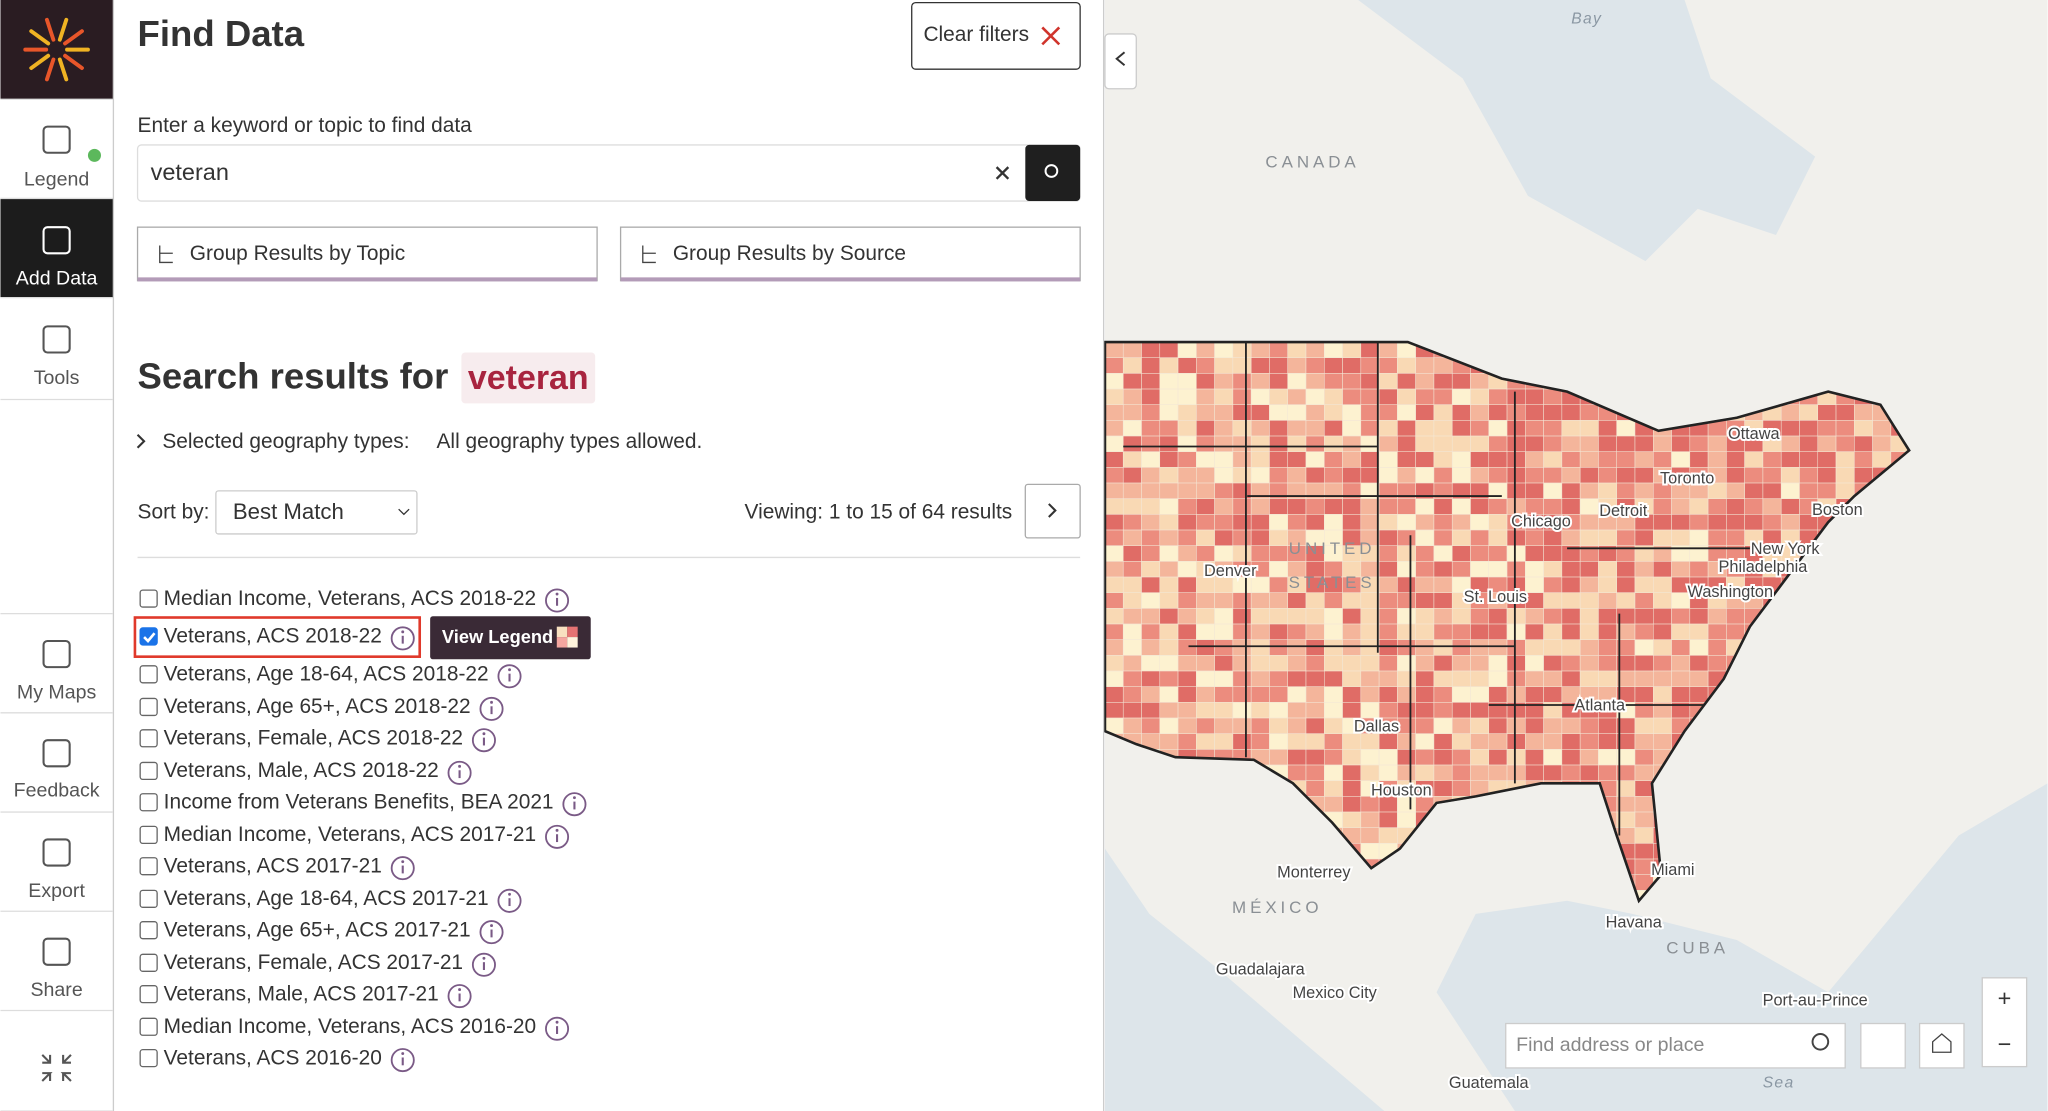 This screenshot has width=2048, height=1111. What do you see at coordinates (273, 865) in the screenshot?
I see `result-label: Veterans, ACS 2017-21` at bounding box center [273, 865].